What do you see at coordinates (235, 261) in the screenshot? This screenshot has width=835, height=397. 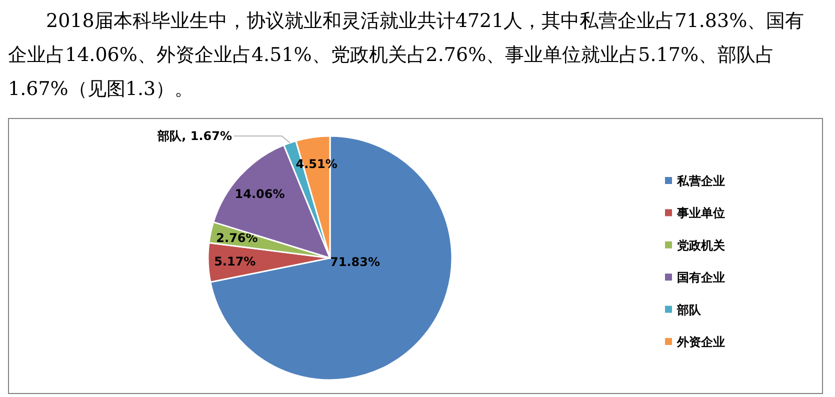 I see `data-label: 5.17%` at bounding box center [235, 261].